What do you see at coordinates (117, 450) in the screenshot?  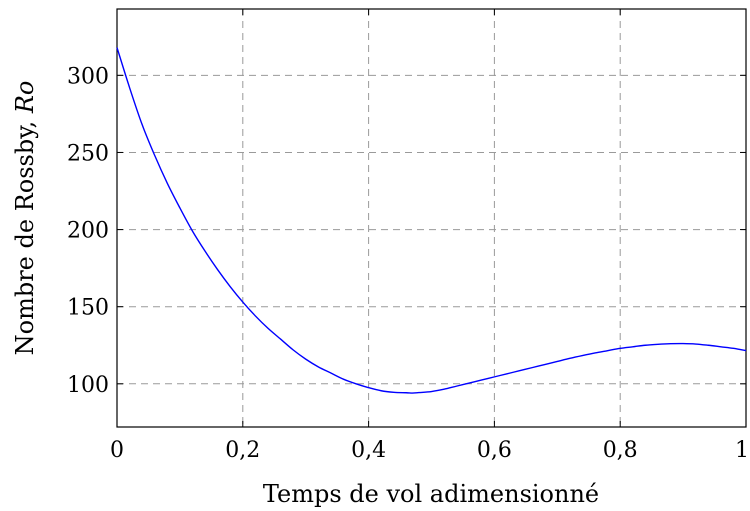 I see `x-tick-label: 0` at bounding box center [117, 450].